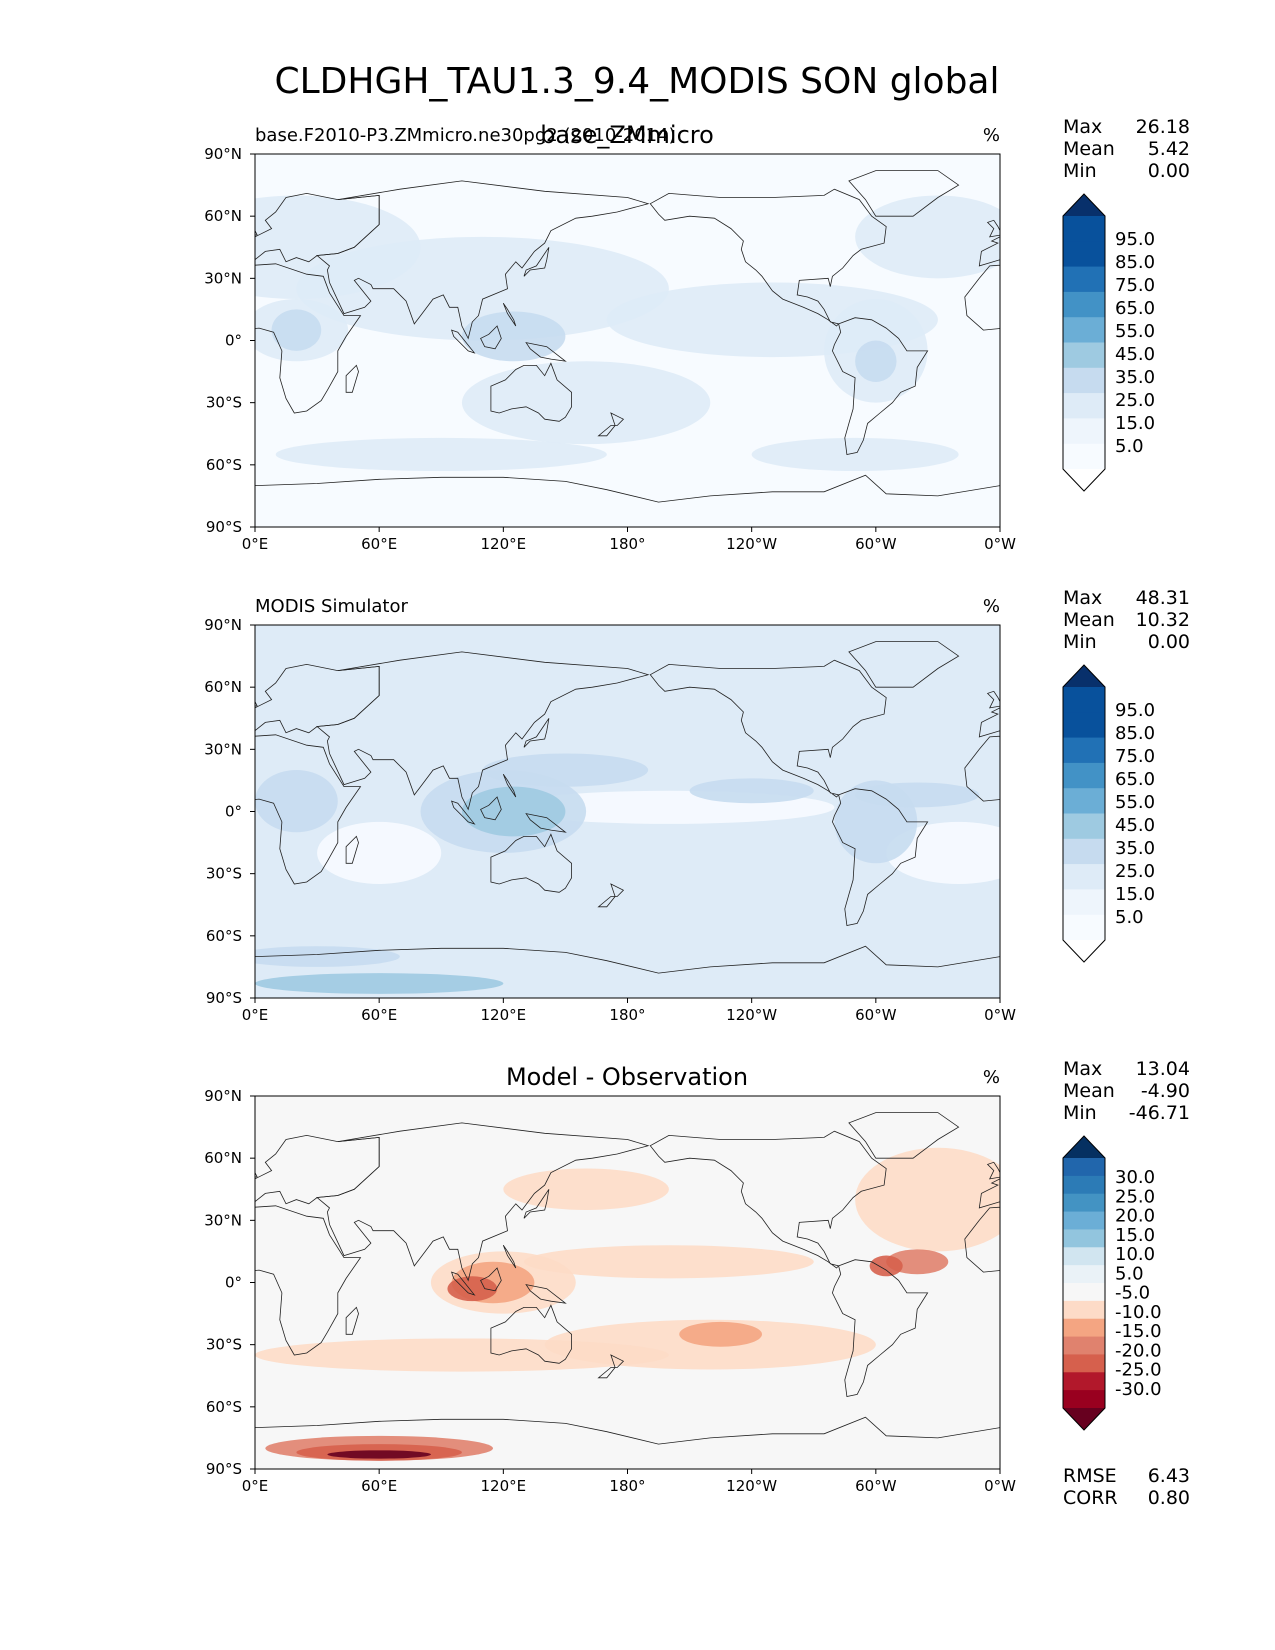 The width and height of the screenshot is (1275, 1650). I want to click on coastline-philippines, so click(509, 314).